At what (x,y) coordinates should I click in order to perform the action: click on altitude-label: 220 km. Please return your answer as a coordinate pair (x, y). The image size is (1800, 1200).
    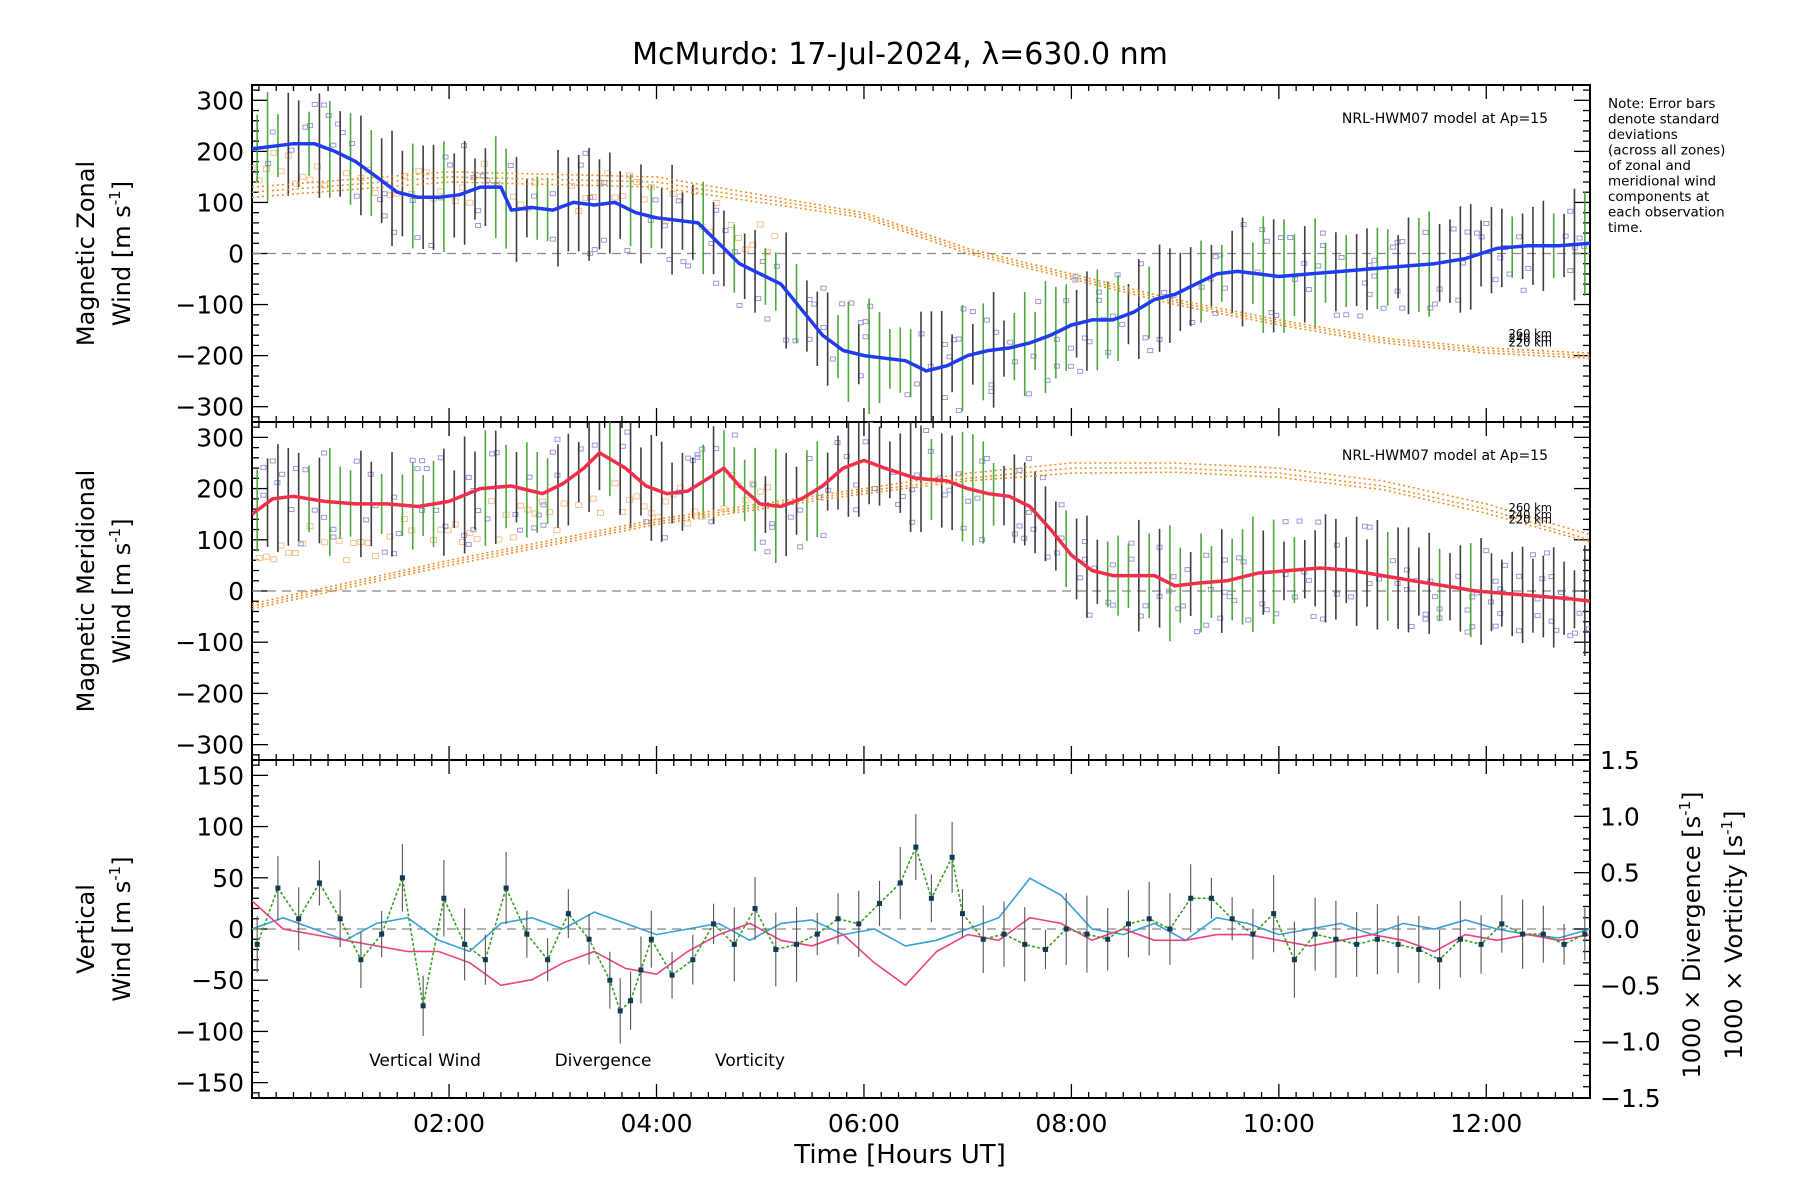
    Looking at the image, I should click on (1530, 520).